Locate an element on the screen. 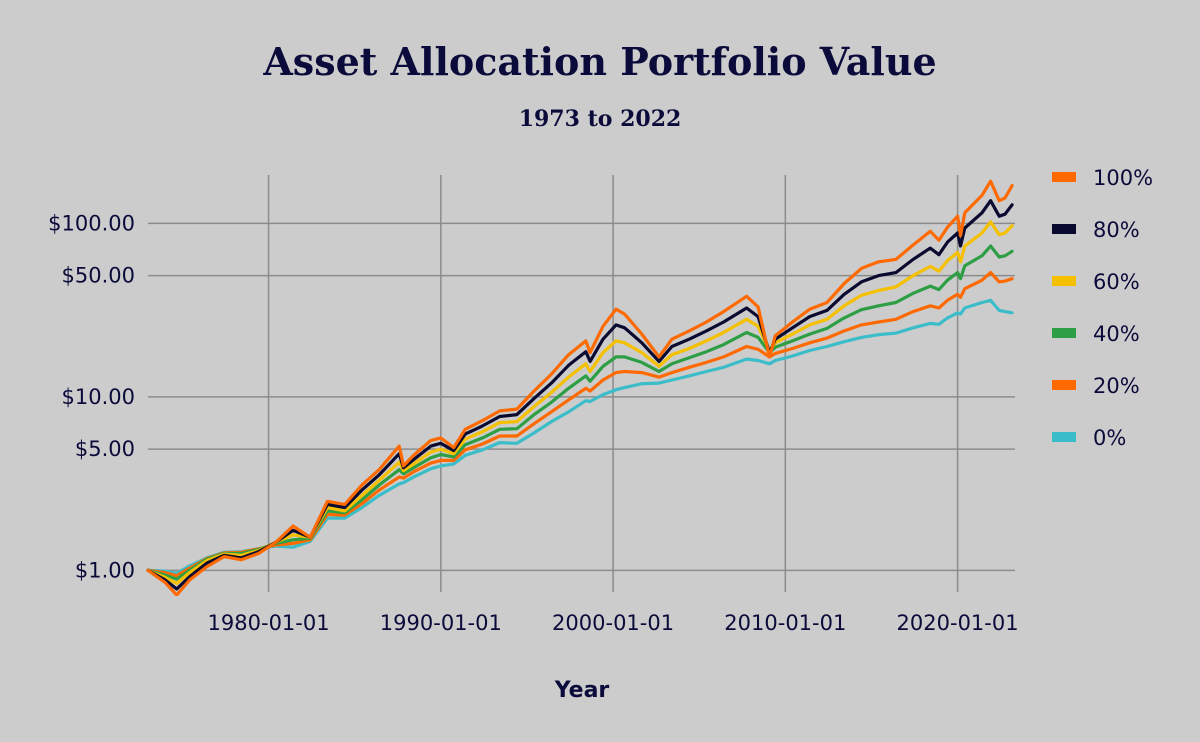 Image resolution: width=1200 pixels, height=742 pixels. chart-title: Asset Allocation Portfolio Value is located at coordinates (599, 61).